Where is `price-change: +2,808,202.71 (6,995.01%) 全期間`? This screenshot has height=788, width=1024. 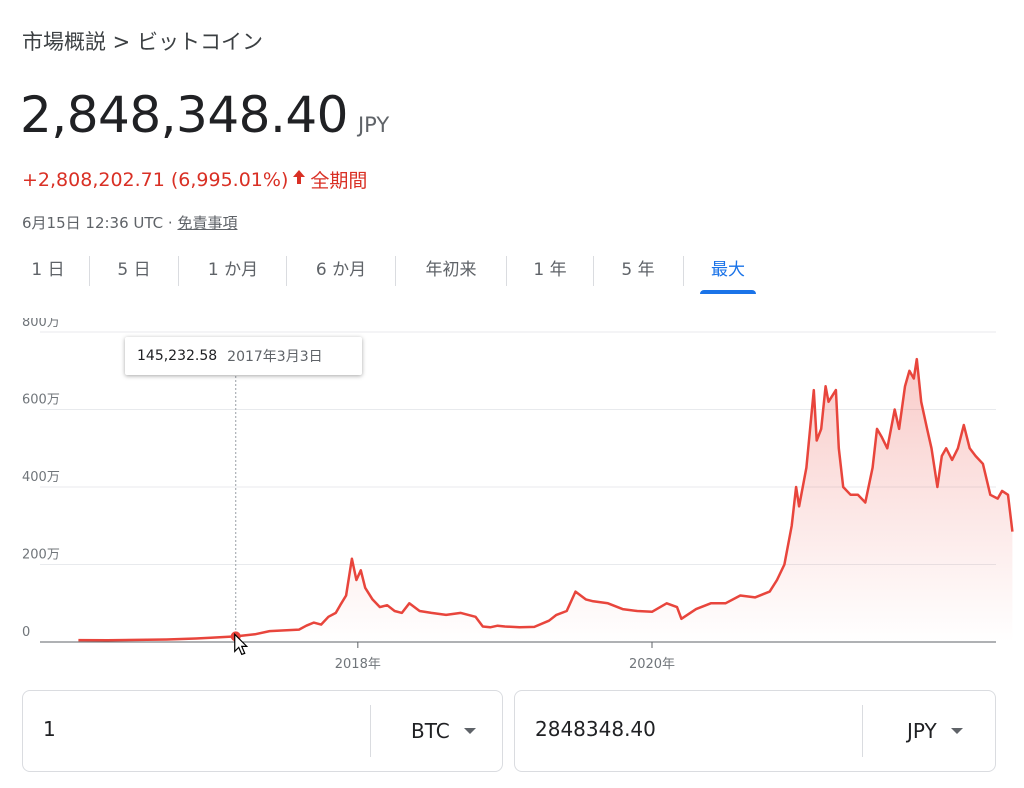 price-change: +2,808,202.71 (6,995.01%) 全期間 is located at coordinates (194, 179).